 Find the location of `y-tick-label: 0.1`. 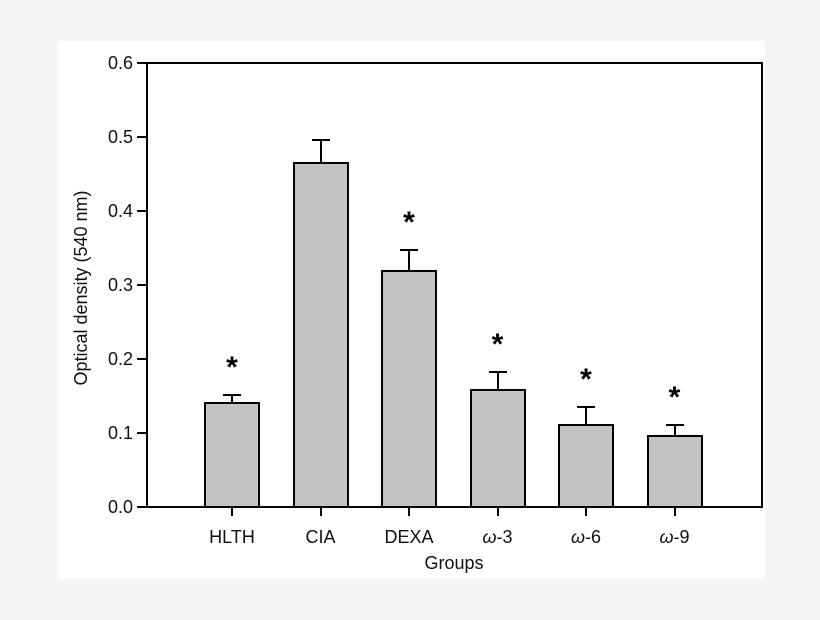

y-tick-label: 0.1 is located at coordinates (120, 433).